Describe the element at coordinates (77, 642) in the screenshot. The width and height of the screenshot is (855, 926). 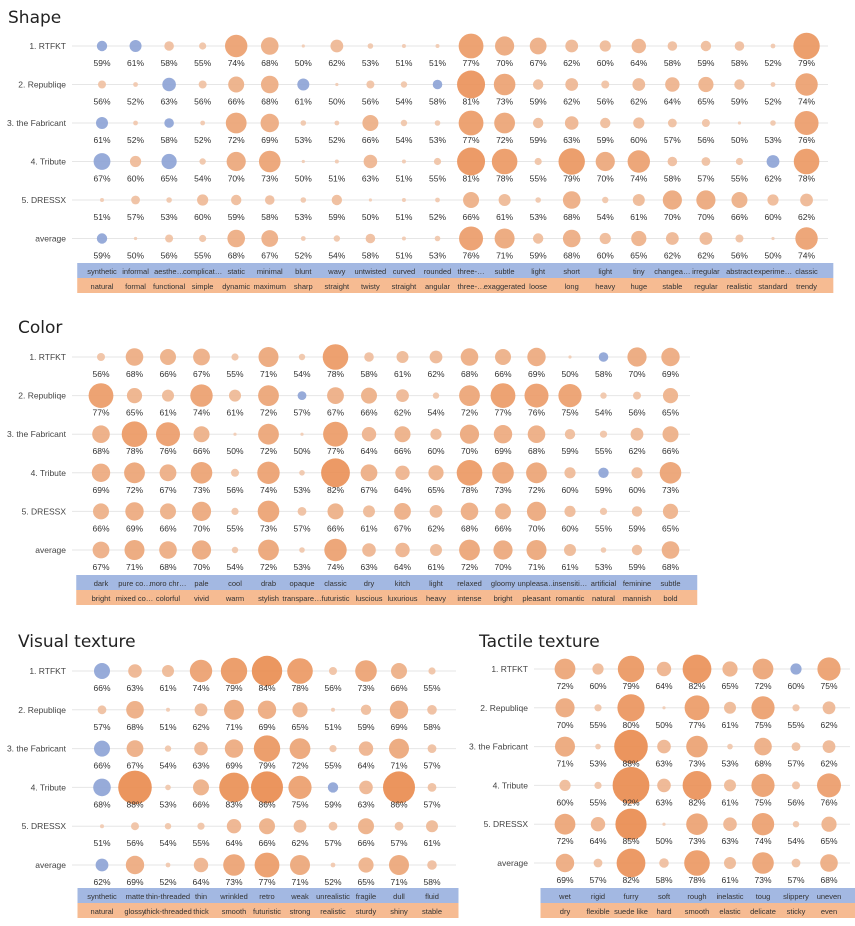
I see `visual-texture-chart-title: Visual texture` at that location.